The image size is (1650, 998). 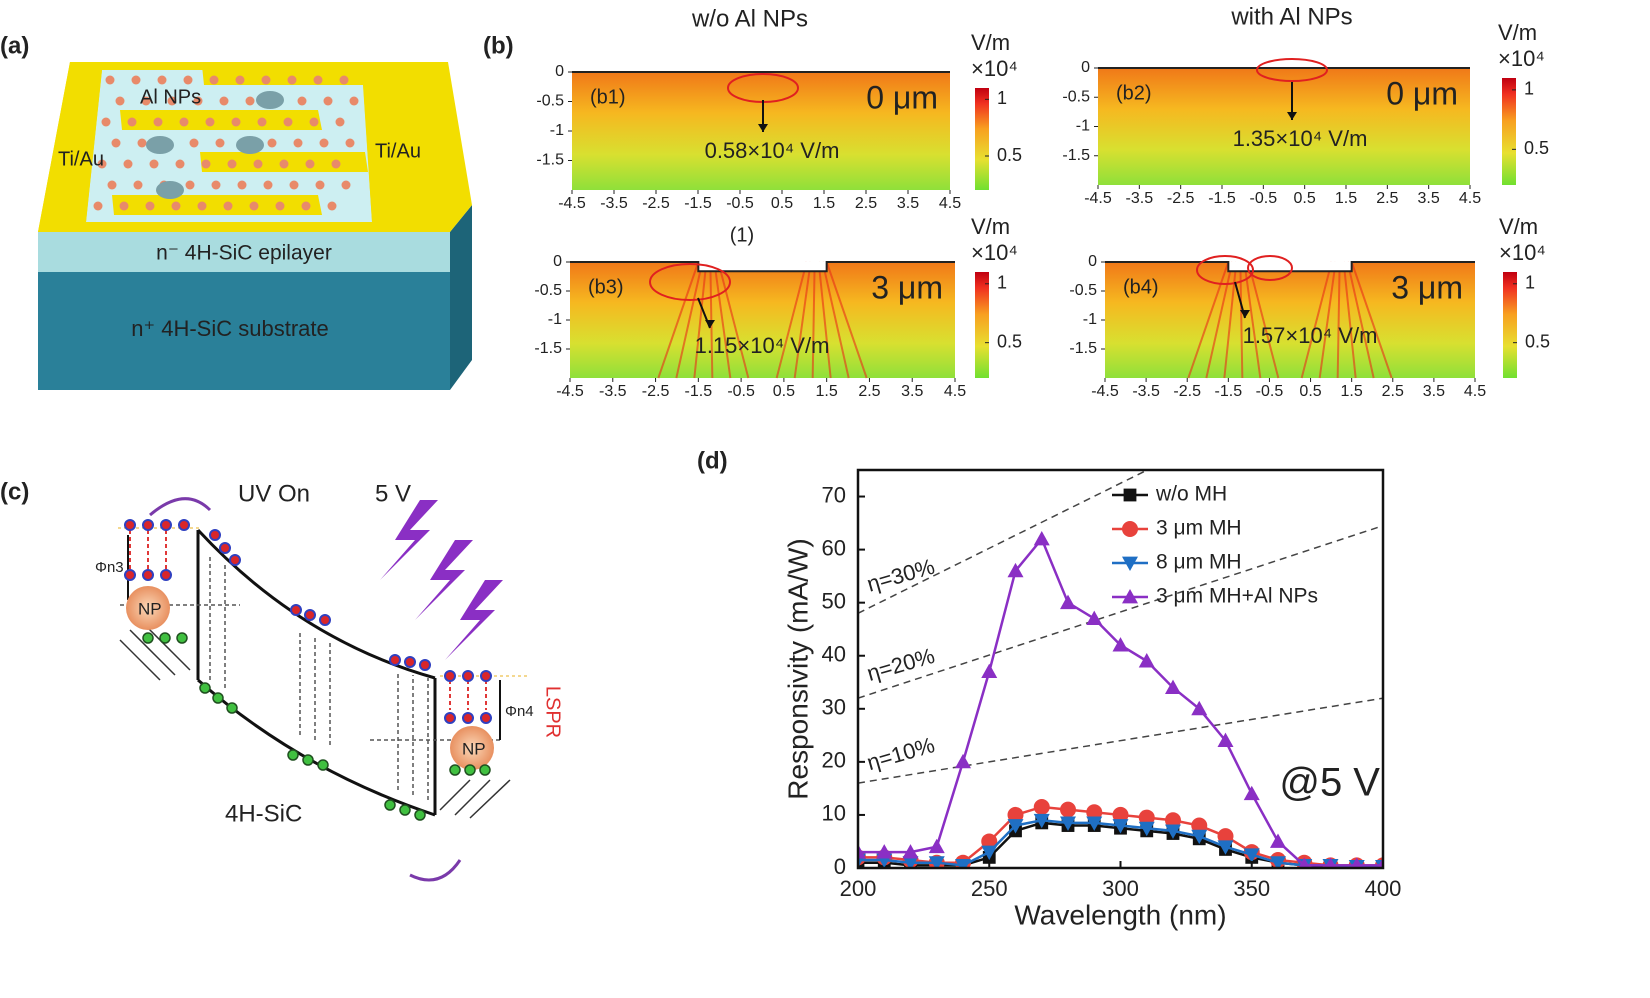 I want to click on field-map, so click(x=761, y=131).